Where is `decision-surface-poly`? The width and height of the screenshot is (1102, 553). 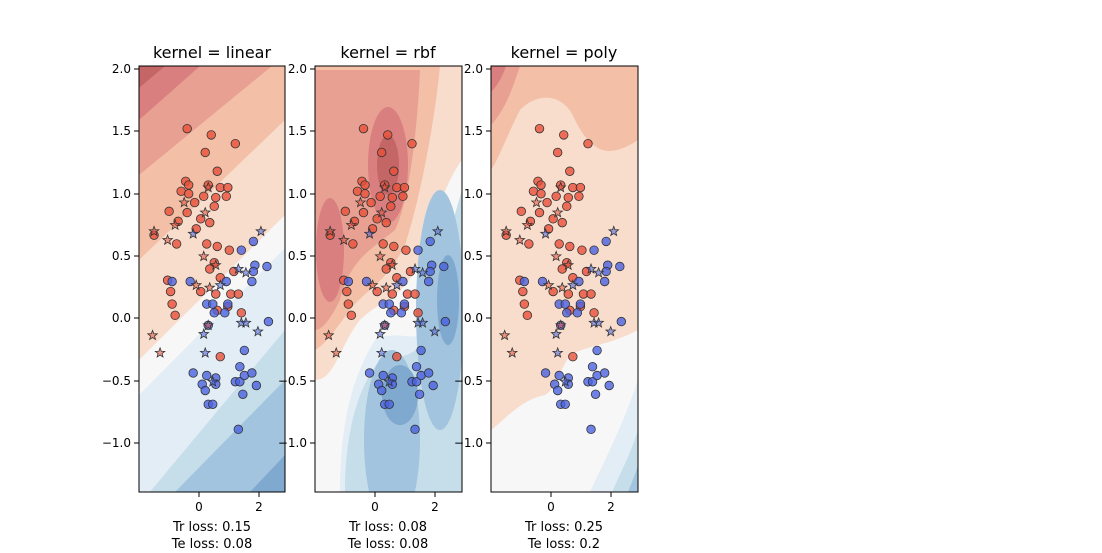 decision-surface-poly is located at coordinates (564, 279).